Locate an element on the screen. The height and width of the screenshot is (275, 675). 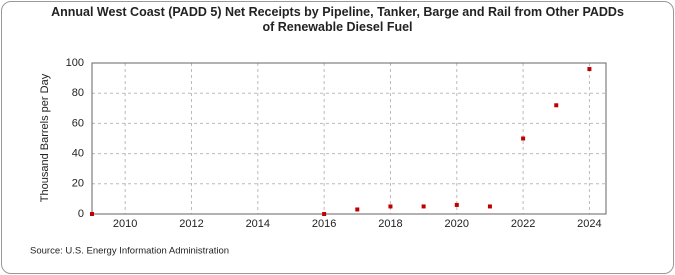
x-tick-label: 2018 is located at coordinates (390, 224).